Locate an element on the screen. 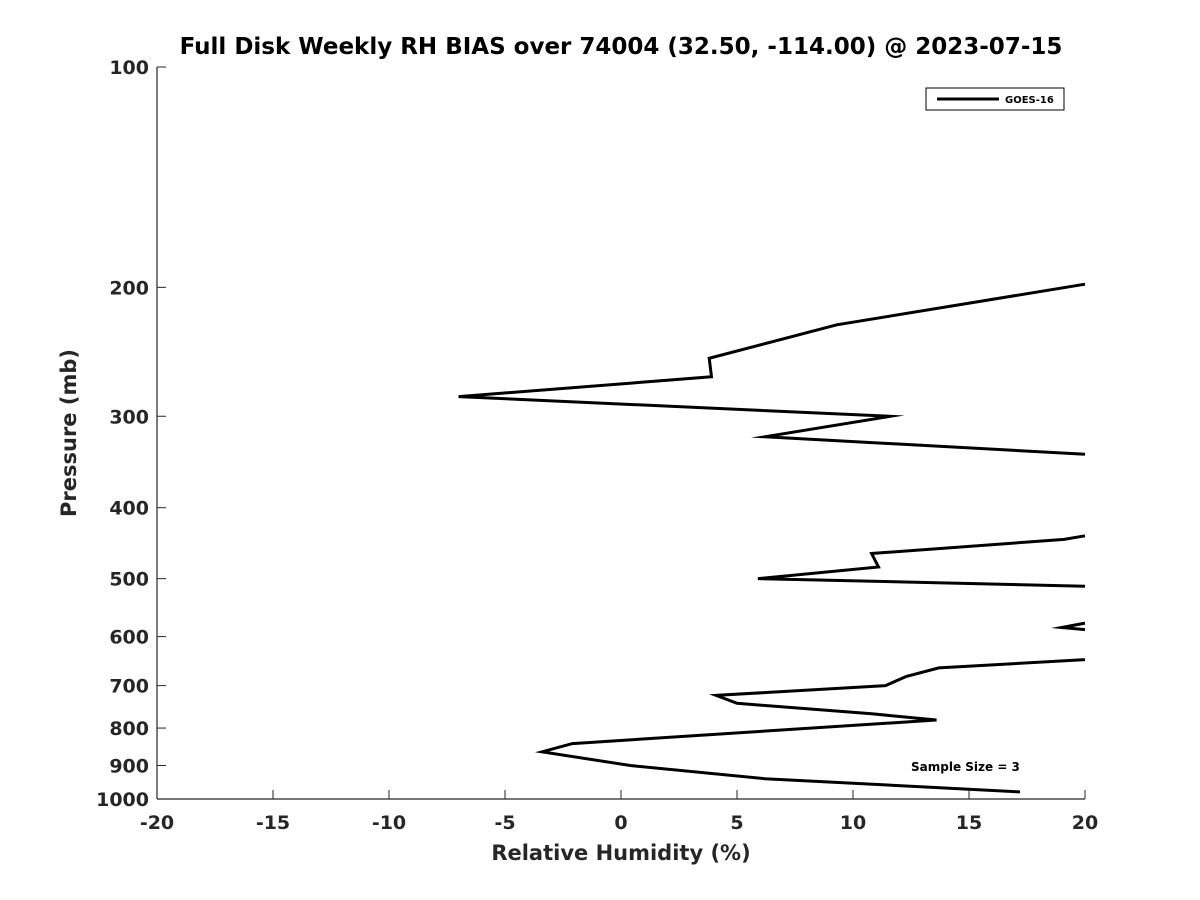  x-tick-label: -5 is located at coordinates (504, 823).